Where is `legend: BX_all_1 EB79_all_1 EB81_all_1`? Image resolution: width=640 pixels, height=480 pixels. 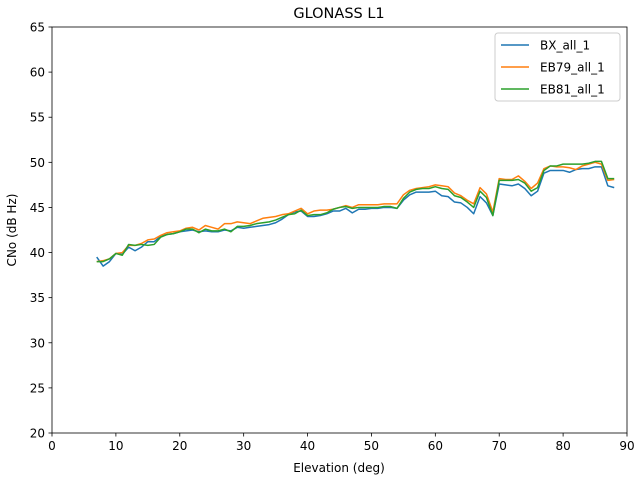
legend: BX_all_1 EB79_all_1 EB81_all_1 is located at coordinates (557, 67).